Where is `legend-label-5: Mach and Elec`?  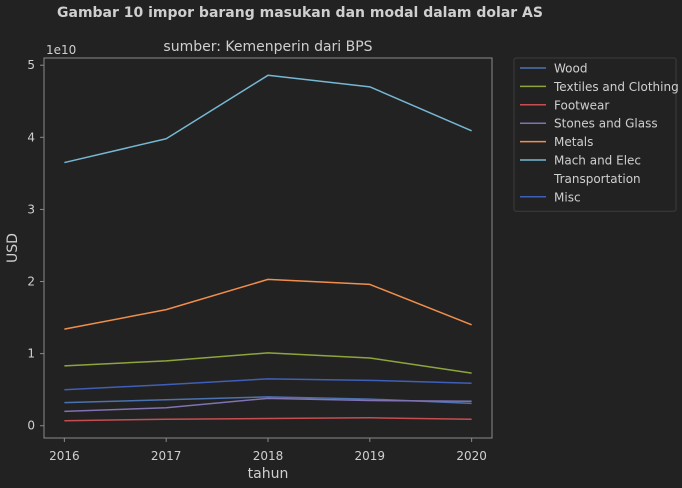 legend-label-5: Mach and Elec is located at coordinates (597, 161).